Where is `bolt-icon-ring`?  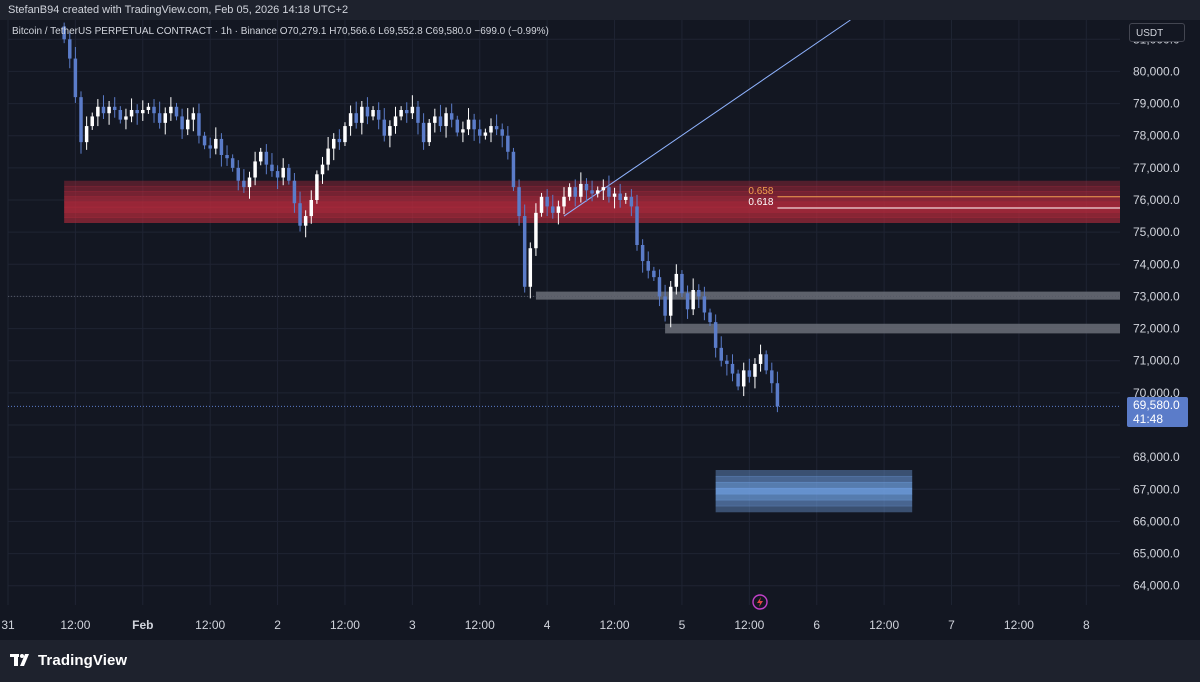 bolt-icon-ring is located at coordinates (760, 602).